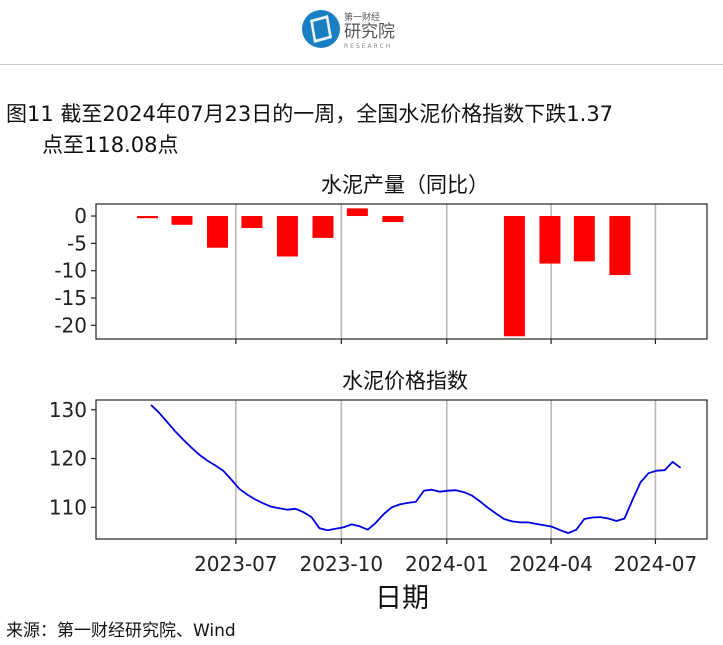  What do you see at coordinates (236, 564) in the screenshot?
I see `x-tick-label: 2023-07` at bounding box center [236, 564].